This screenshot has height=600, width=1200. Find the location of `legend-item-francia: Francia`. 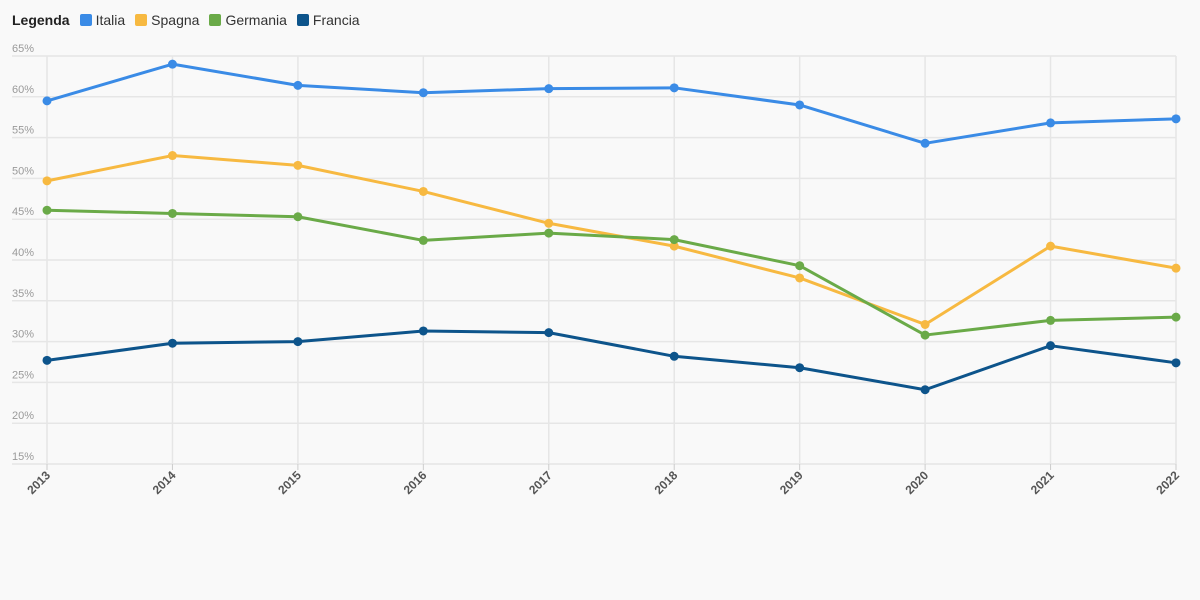

legend-item-francia: Francia is located at coordinates (328, 20).